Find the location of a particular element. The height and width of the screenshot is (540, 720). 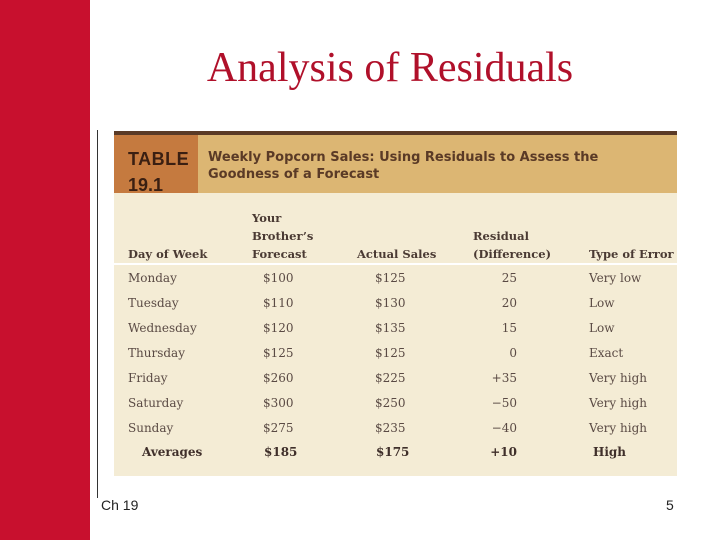

table-label-word: TABLE is located at coordinates (159, 159).